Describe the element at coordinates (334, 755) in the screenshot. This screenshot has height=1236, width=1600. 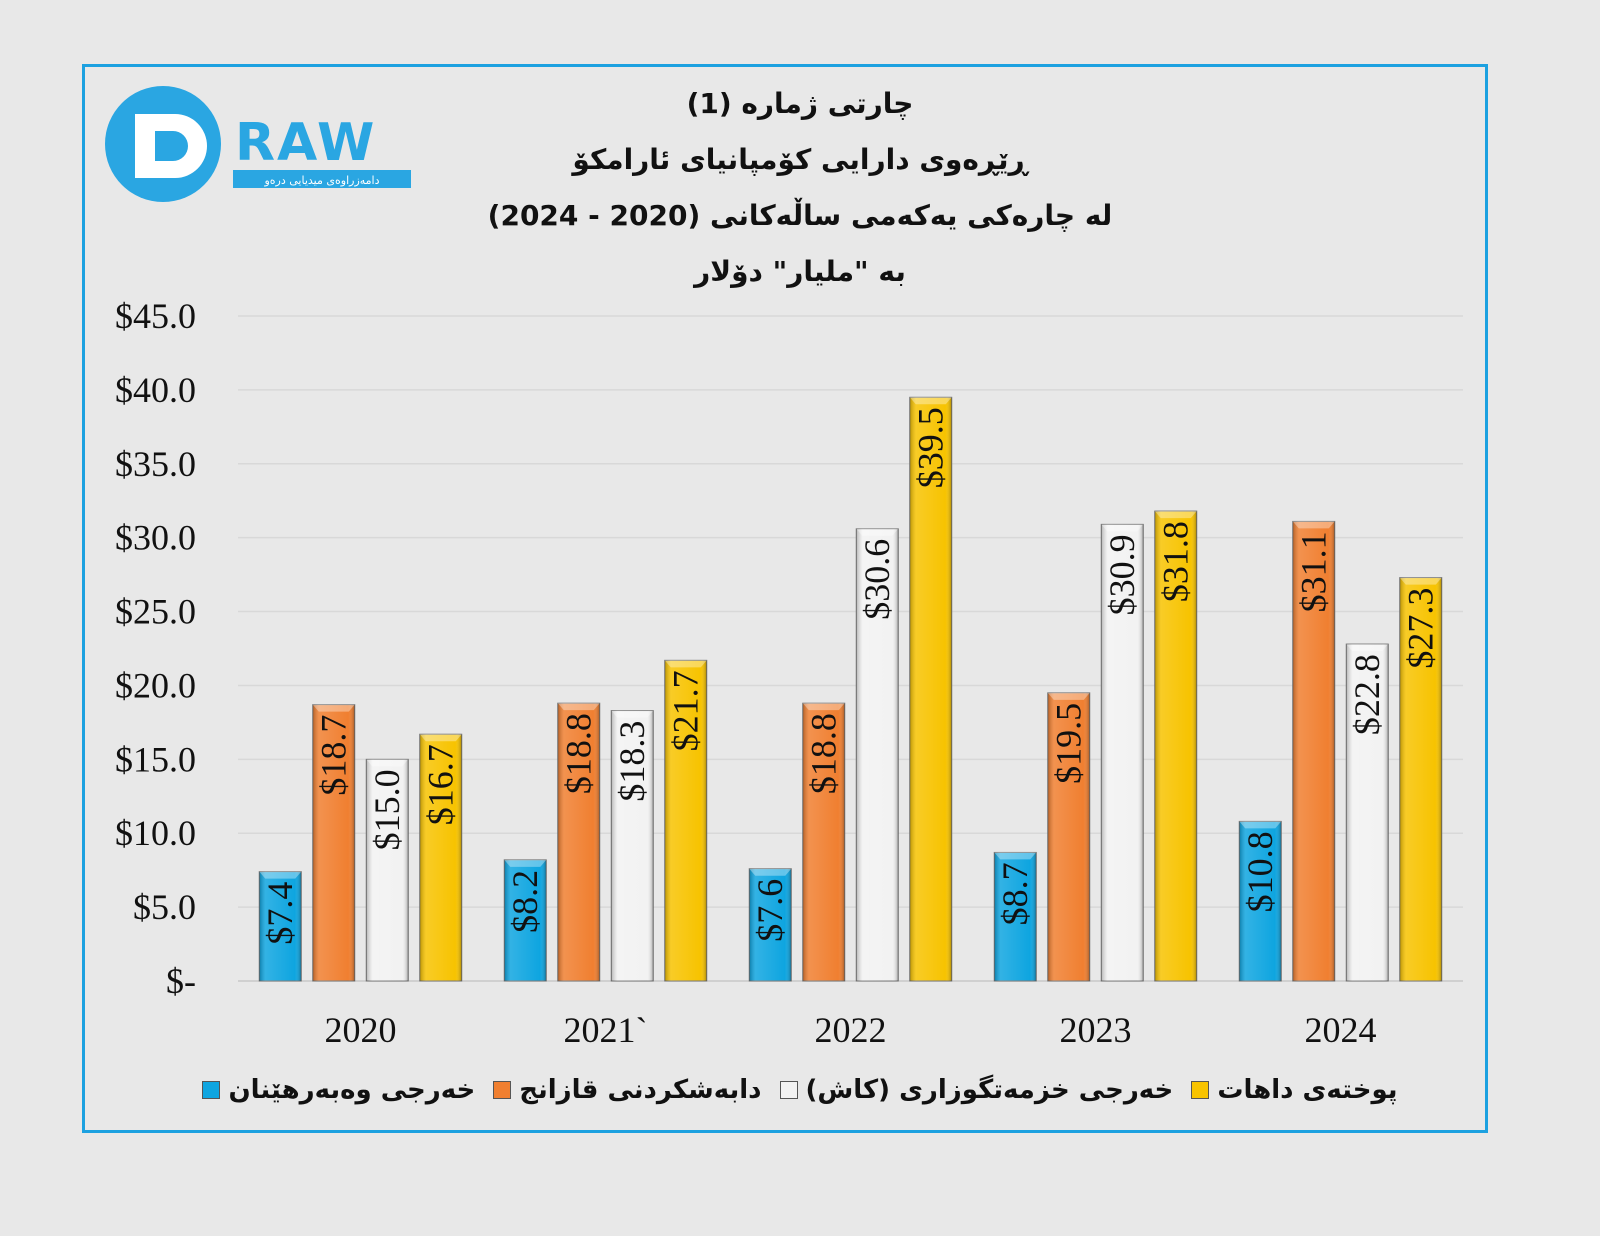
I see `data-label: $18.7` at that location.